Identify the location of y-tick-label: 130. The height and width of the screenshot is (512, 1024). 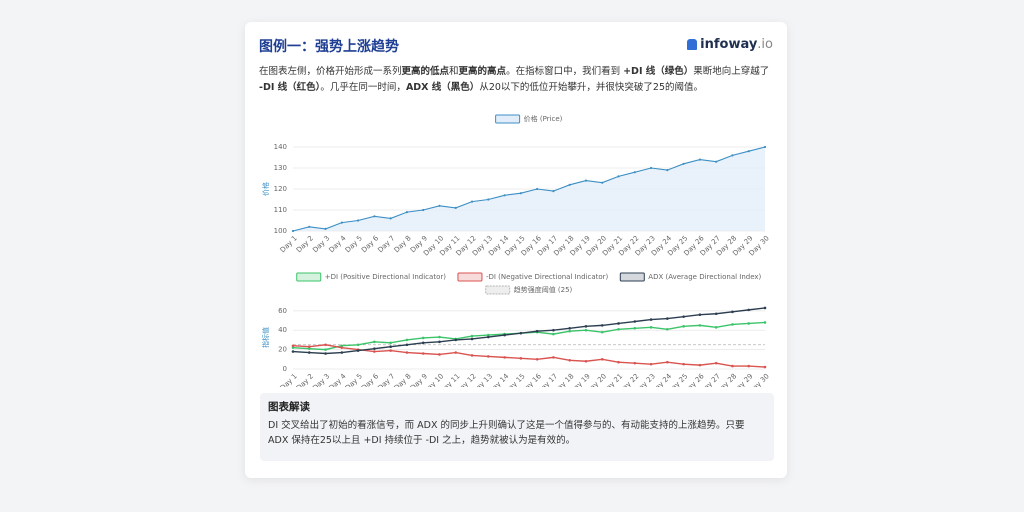
(280, 168).